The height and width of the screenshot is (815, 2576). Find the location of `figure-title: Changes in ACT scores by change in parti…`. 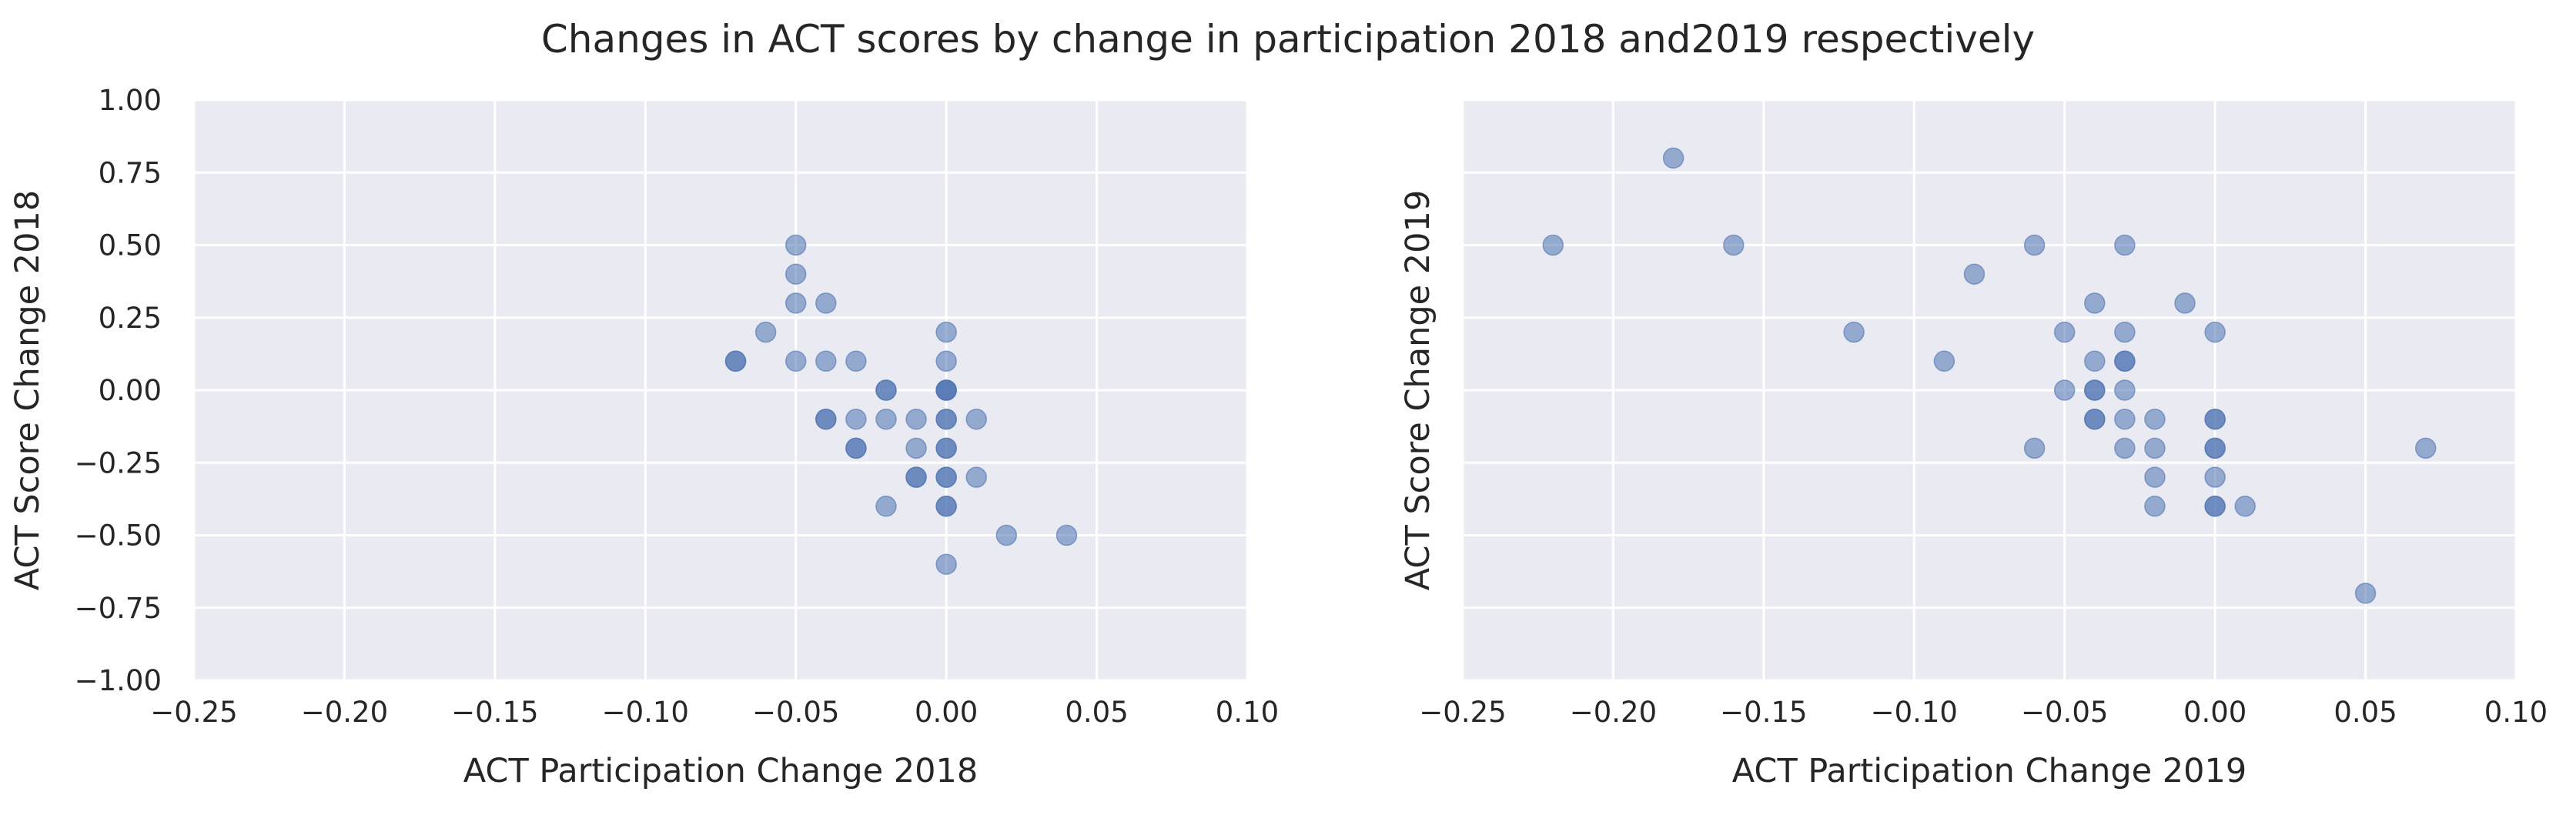

figure-title: Changes in ACT scores by change in parti… is located at coordinates (1288, 39).